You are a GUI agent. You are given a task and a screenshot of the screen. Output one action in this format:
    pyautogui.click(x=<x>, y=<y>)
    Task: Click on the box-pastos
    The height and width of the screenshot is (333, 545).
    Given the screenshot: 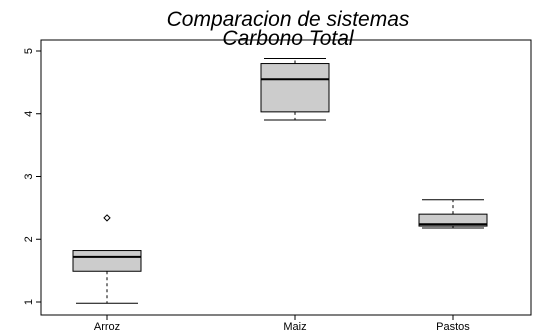 What is the action you would take?
    pyautogui.click(x=453, y=214)
    